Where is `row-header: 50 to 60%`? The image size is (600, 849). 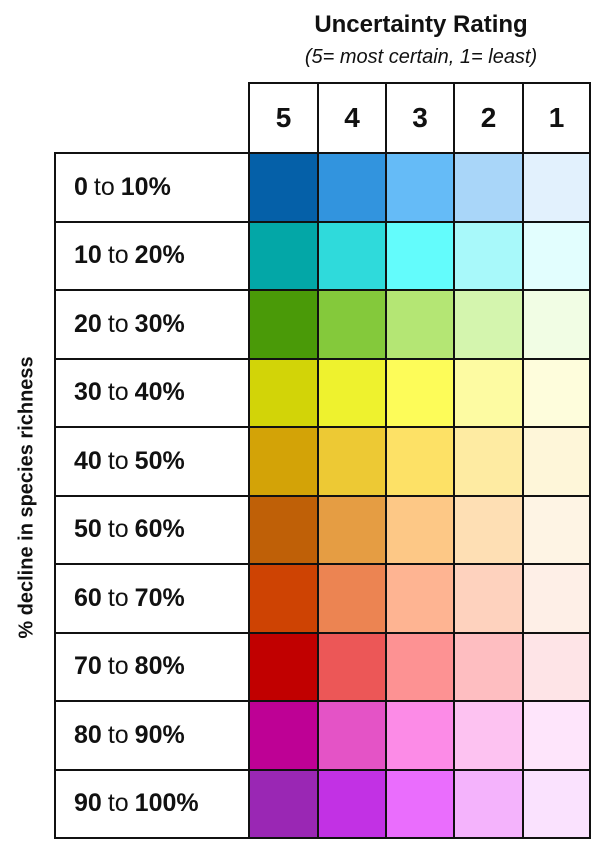 row-header: 50 to 60% is located at coordinates (152, 529).